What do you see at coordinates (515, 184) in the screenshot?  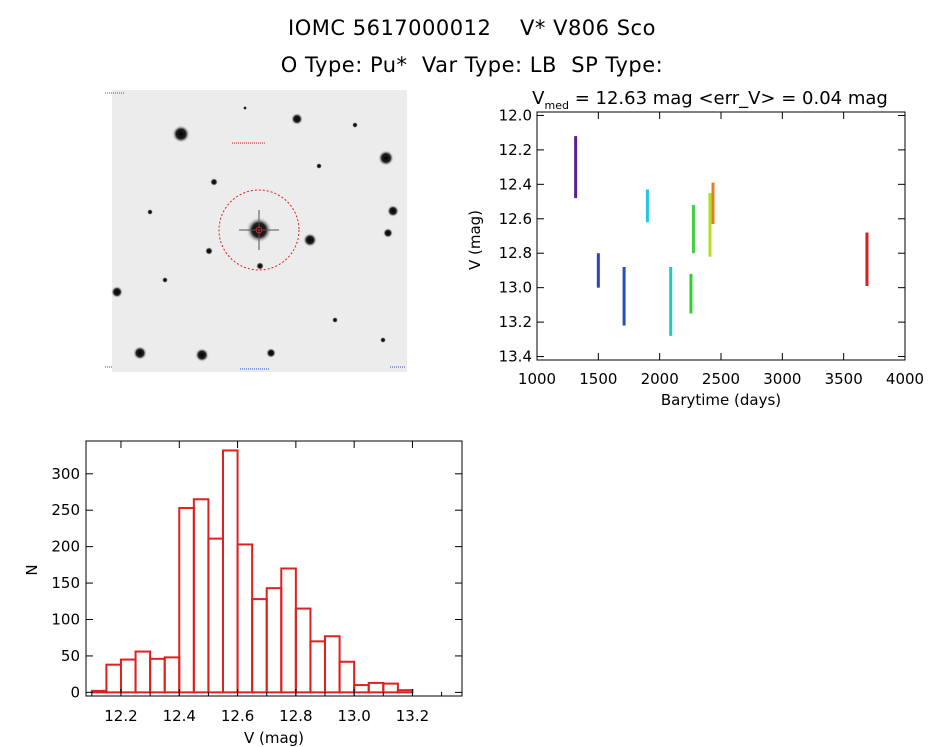 I see `light-curve-ytick-label: 12.4` at bounding box center [515, 184].